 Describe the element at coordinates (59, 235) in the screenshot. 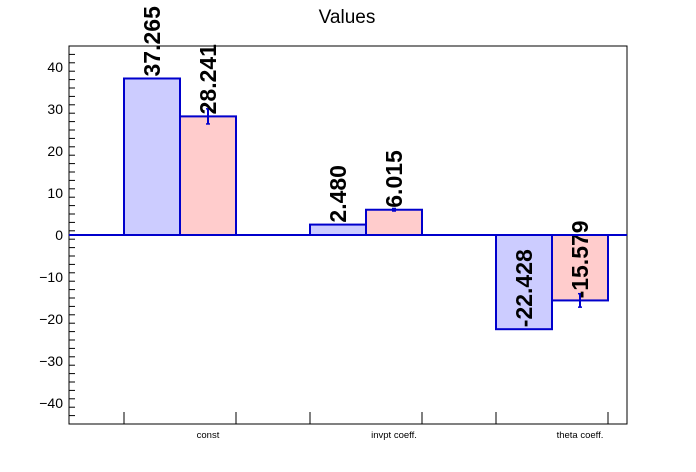

I see `y-tick-label: 0` at that location.